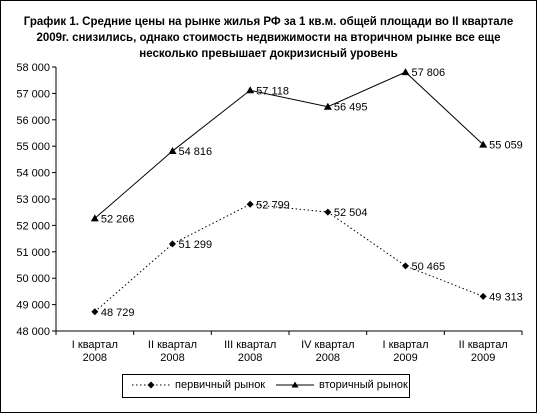 The height and width of the screenshot is (413, 537). Describe the element at coordinates (351, 108) in the screenshot. I see `data-label: 56 495` at that location.